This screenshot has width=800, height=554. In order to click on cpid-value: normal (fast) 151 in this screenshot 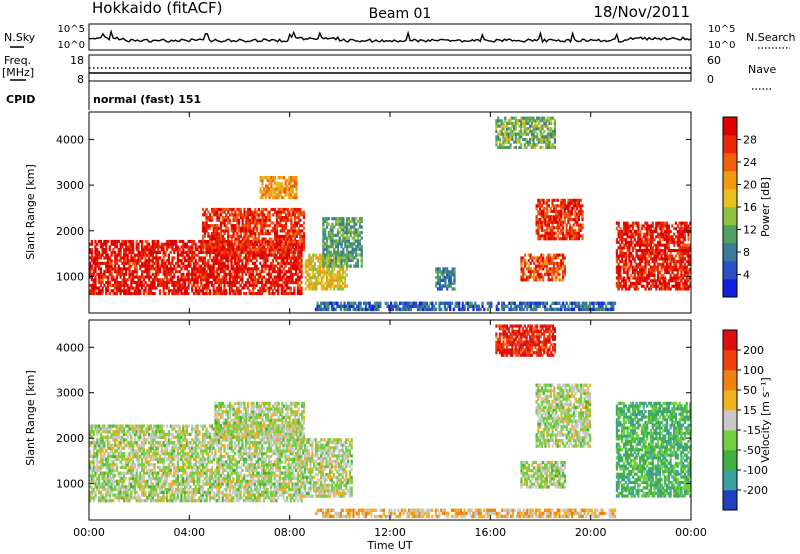, I will do `click(147, 99)`.